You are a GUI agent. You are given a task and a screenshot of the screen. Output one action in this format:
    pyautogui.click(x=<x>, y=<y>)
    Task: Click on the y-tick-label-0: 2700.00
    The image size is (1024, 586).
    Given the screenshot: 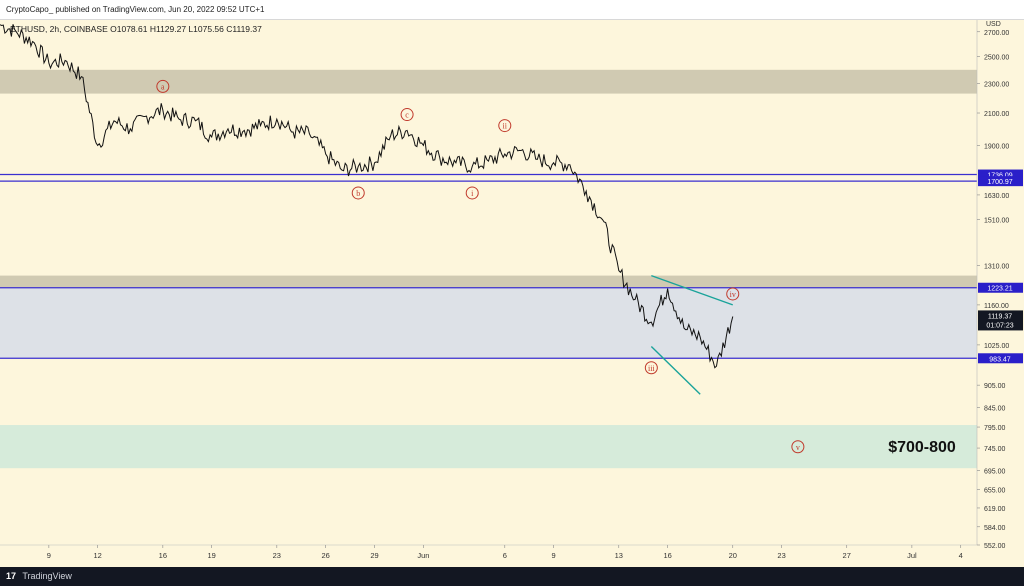 What is the action you would take?
    pyautogui.click(x=996, y=33)
    